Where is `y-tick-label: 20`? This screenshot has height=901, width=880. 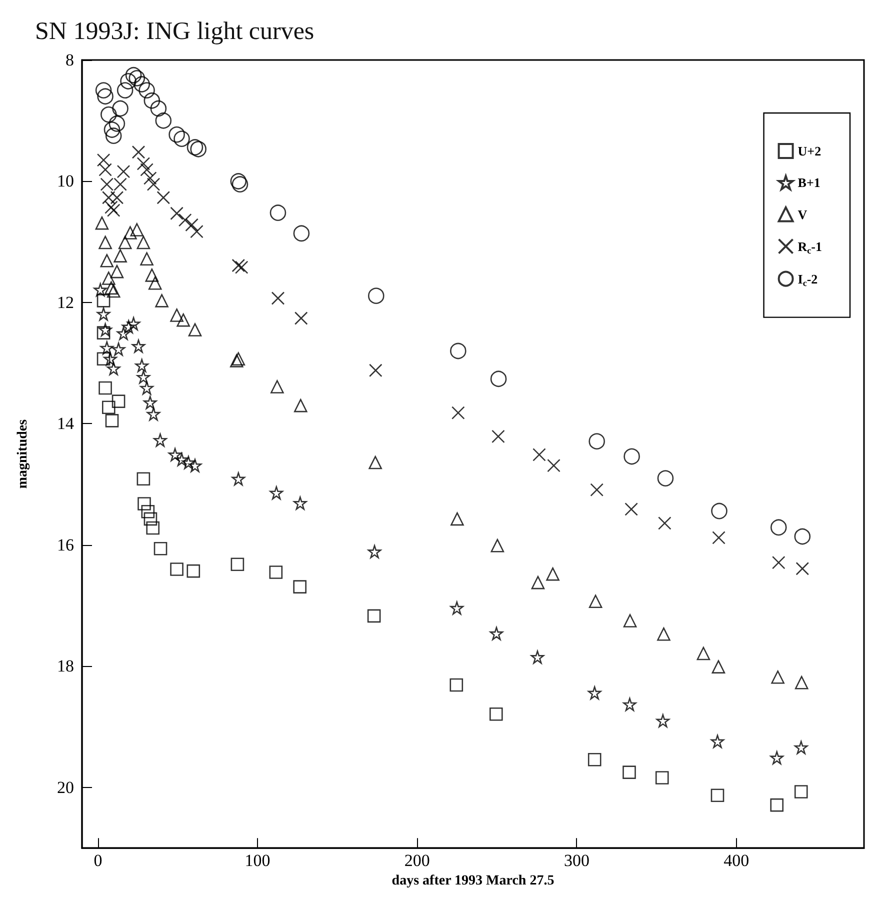
y-tick-label: 20 is located at coordinates (65, 787).